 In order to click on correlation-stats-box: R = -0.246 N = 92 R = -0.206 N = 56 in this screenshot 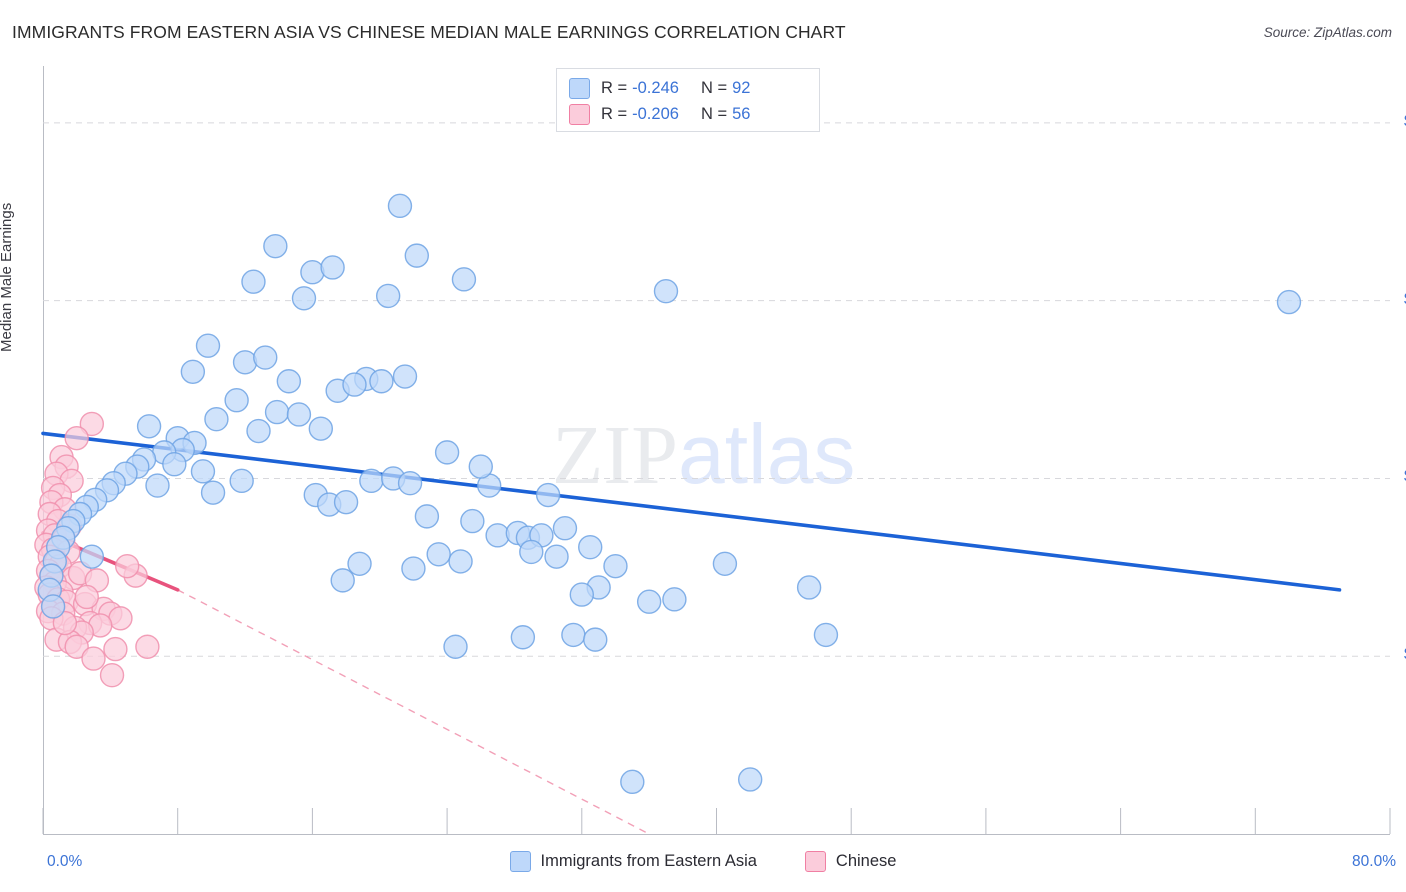, I will do `click(688, 100)`.